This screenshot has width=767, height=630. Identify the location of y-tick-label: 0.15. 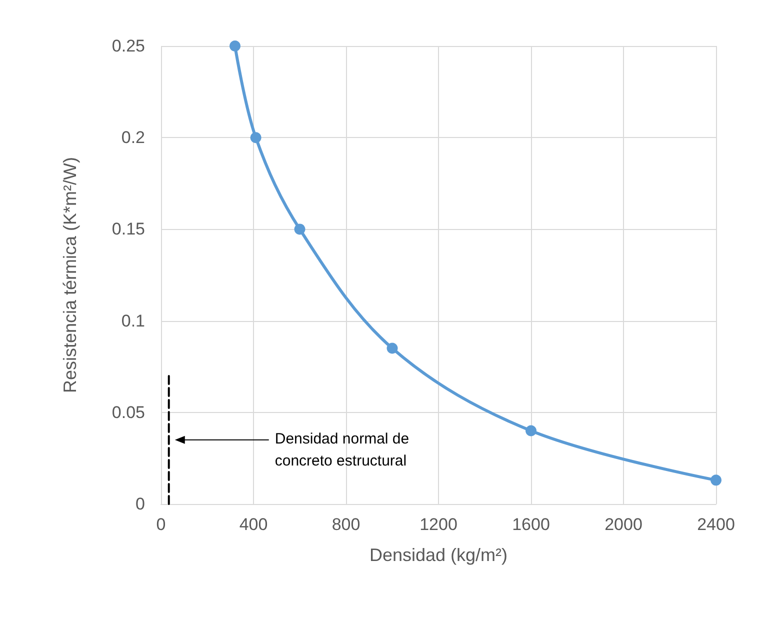
(128, 229).